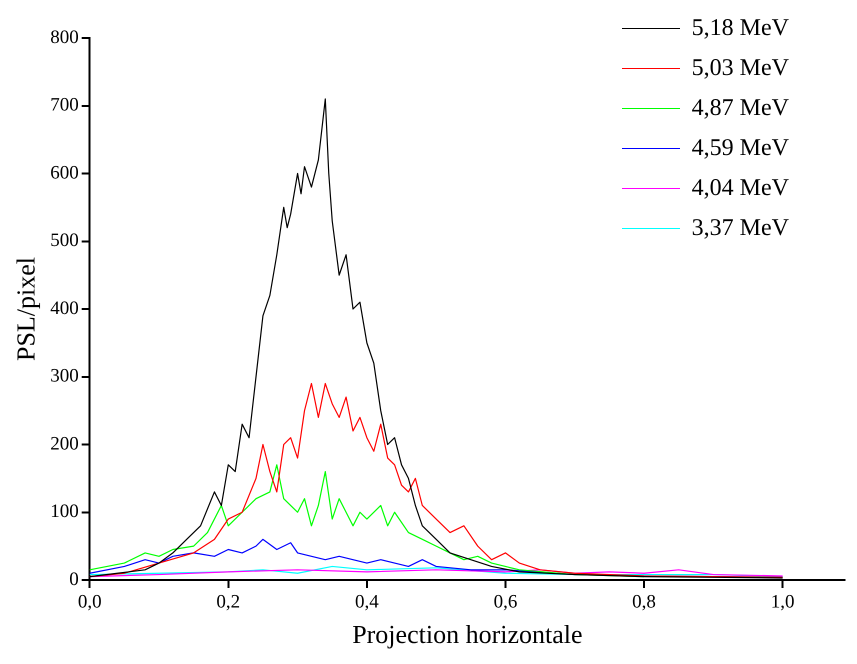 Image resolution: width=857 pixels, height=664 pixels. What do you see at coordinates (64, 511) in the screenshot?
I see `y-tick-label: 100` at bounding box center [64, 511].